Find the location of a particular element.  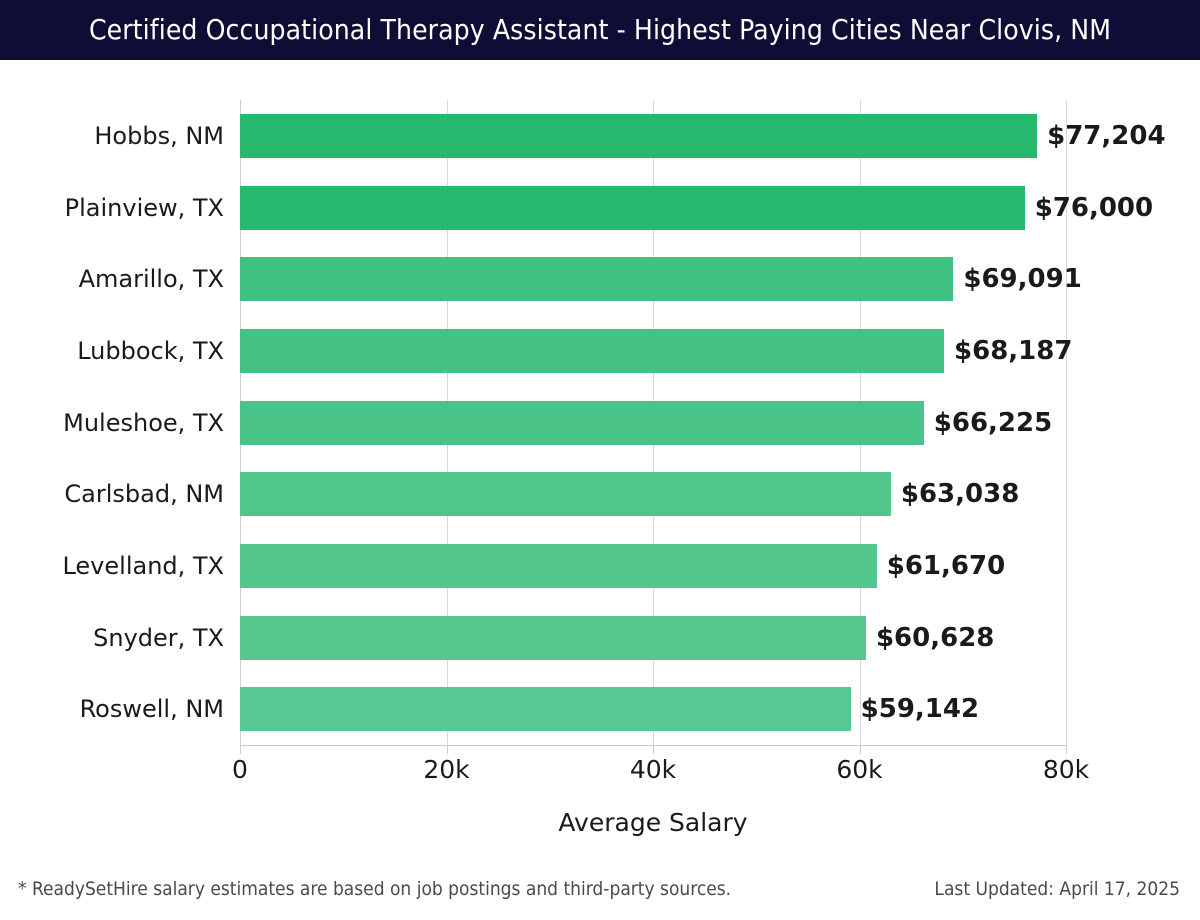

bar-row: $69,091 is located at coordinates (661, 279).